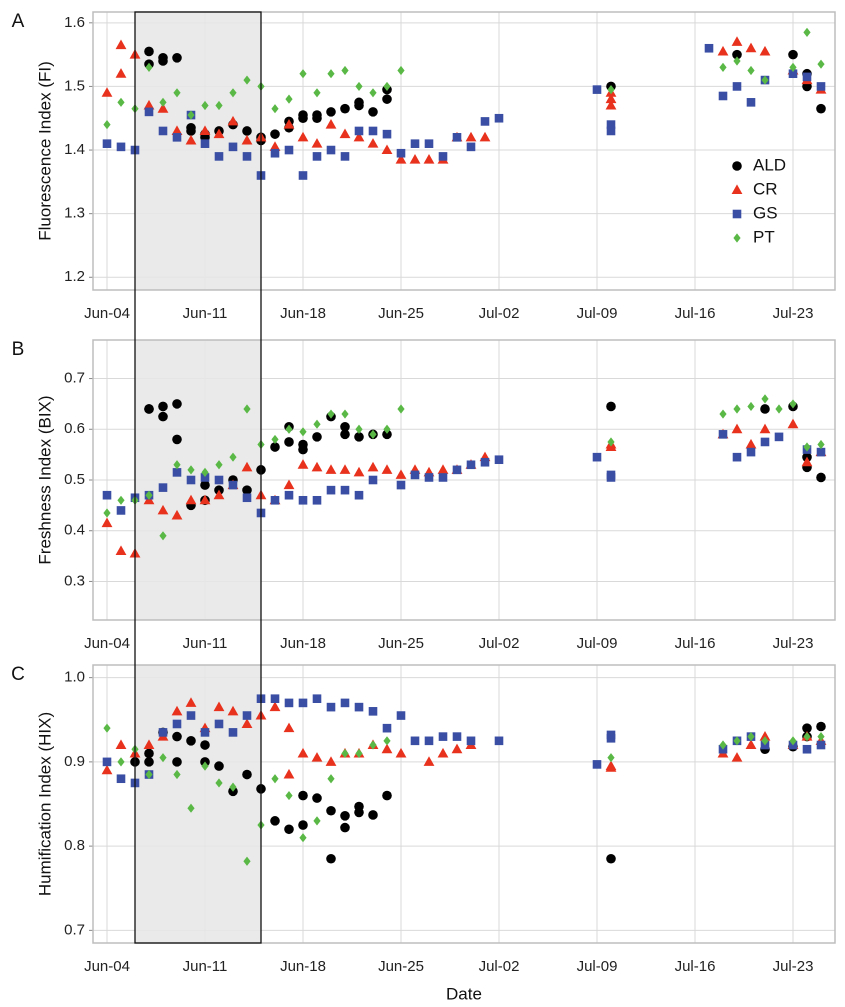 Image resolution: width=845 pixels, height=1007 pixels. I want to click on y-tick-label: 1.3, so click(74, 213).